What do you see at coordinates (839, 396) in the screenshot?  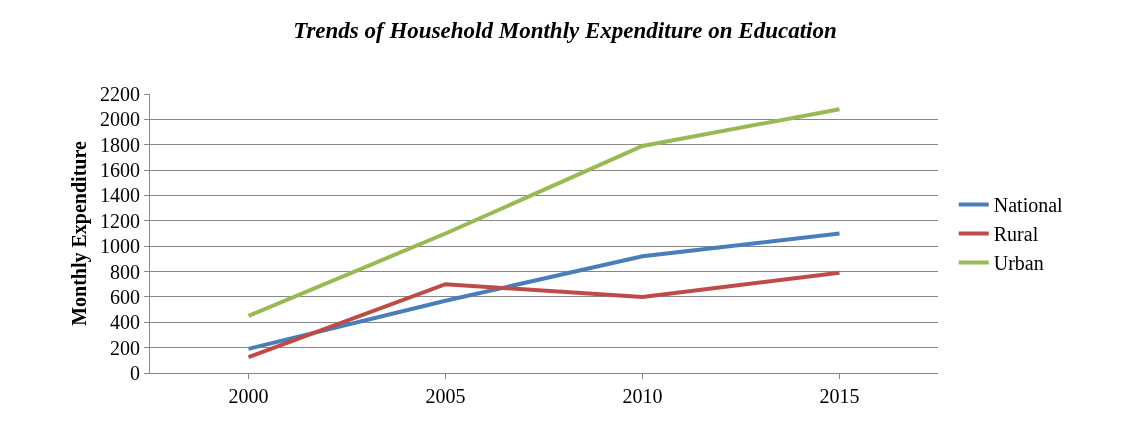 I see `x-tick-label: 2015` at bounding box center [839, 396].